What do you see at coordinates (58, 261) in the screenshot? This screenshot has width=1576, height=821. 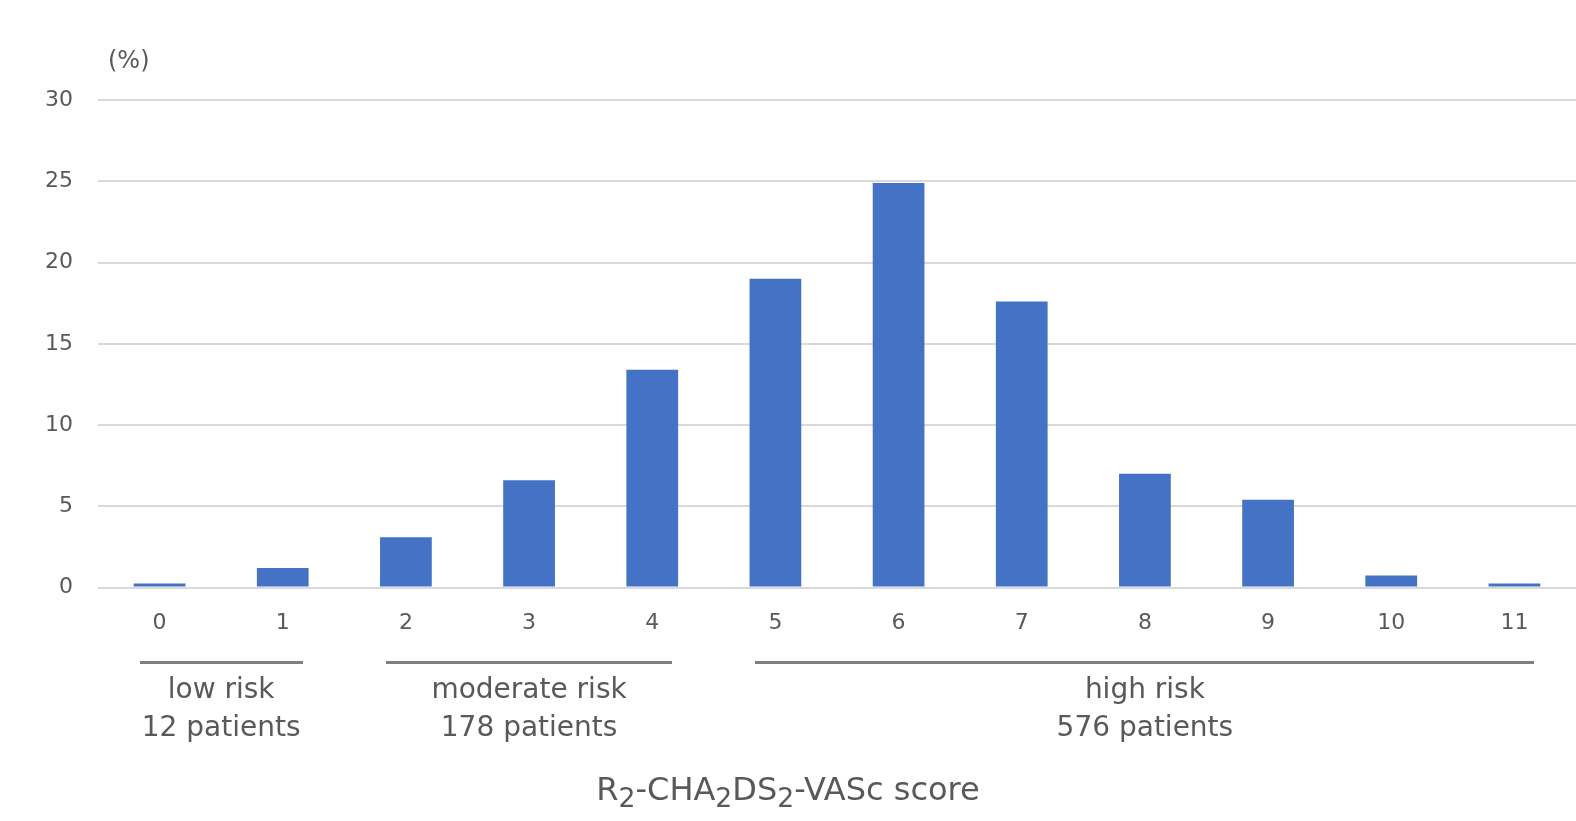 I see `y-tick-label: 20` at bounding box center [58, 261].